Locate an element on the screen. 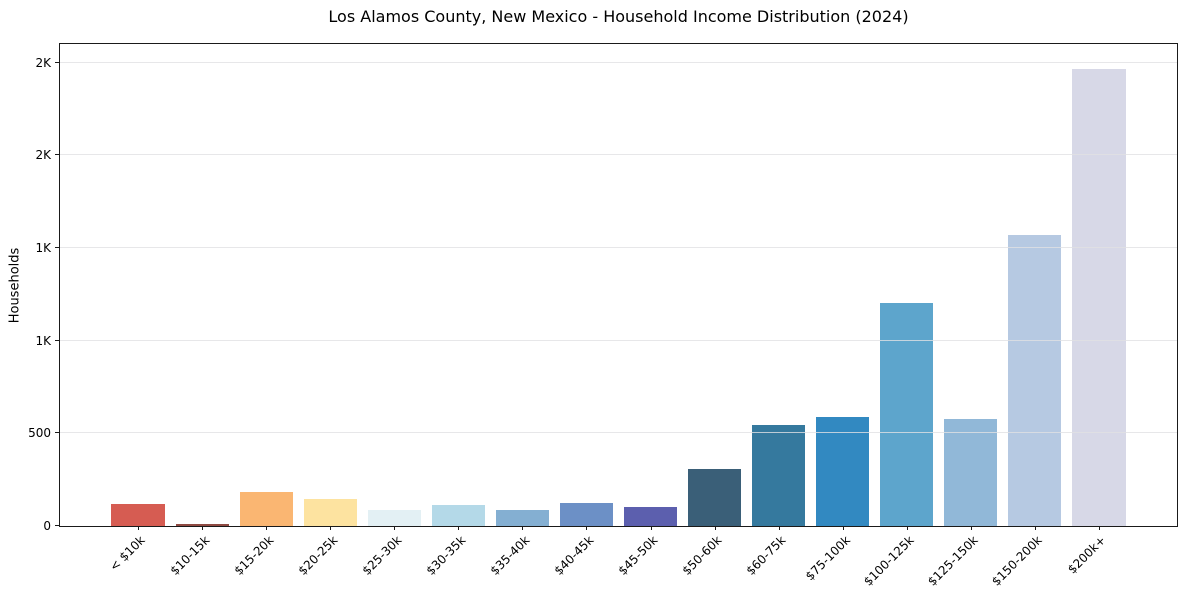 This screenshot has height=590, width=1189. bar-slot: $25-30k is located at coordinates (392, 311).